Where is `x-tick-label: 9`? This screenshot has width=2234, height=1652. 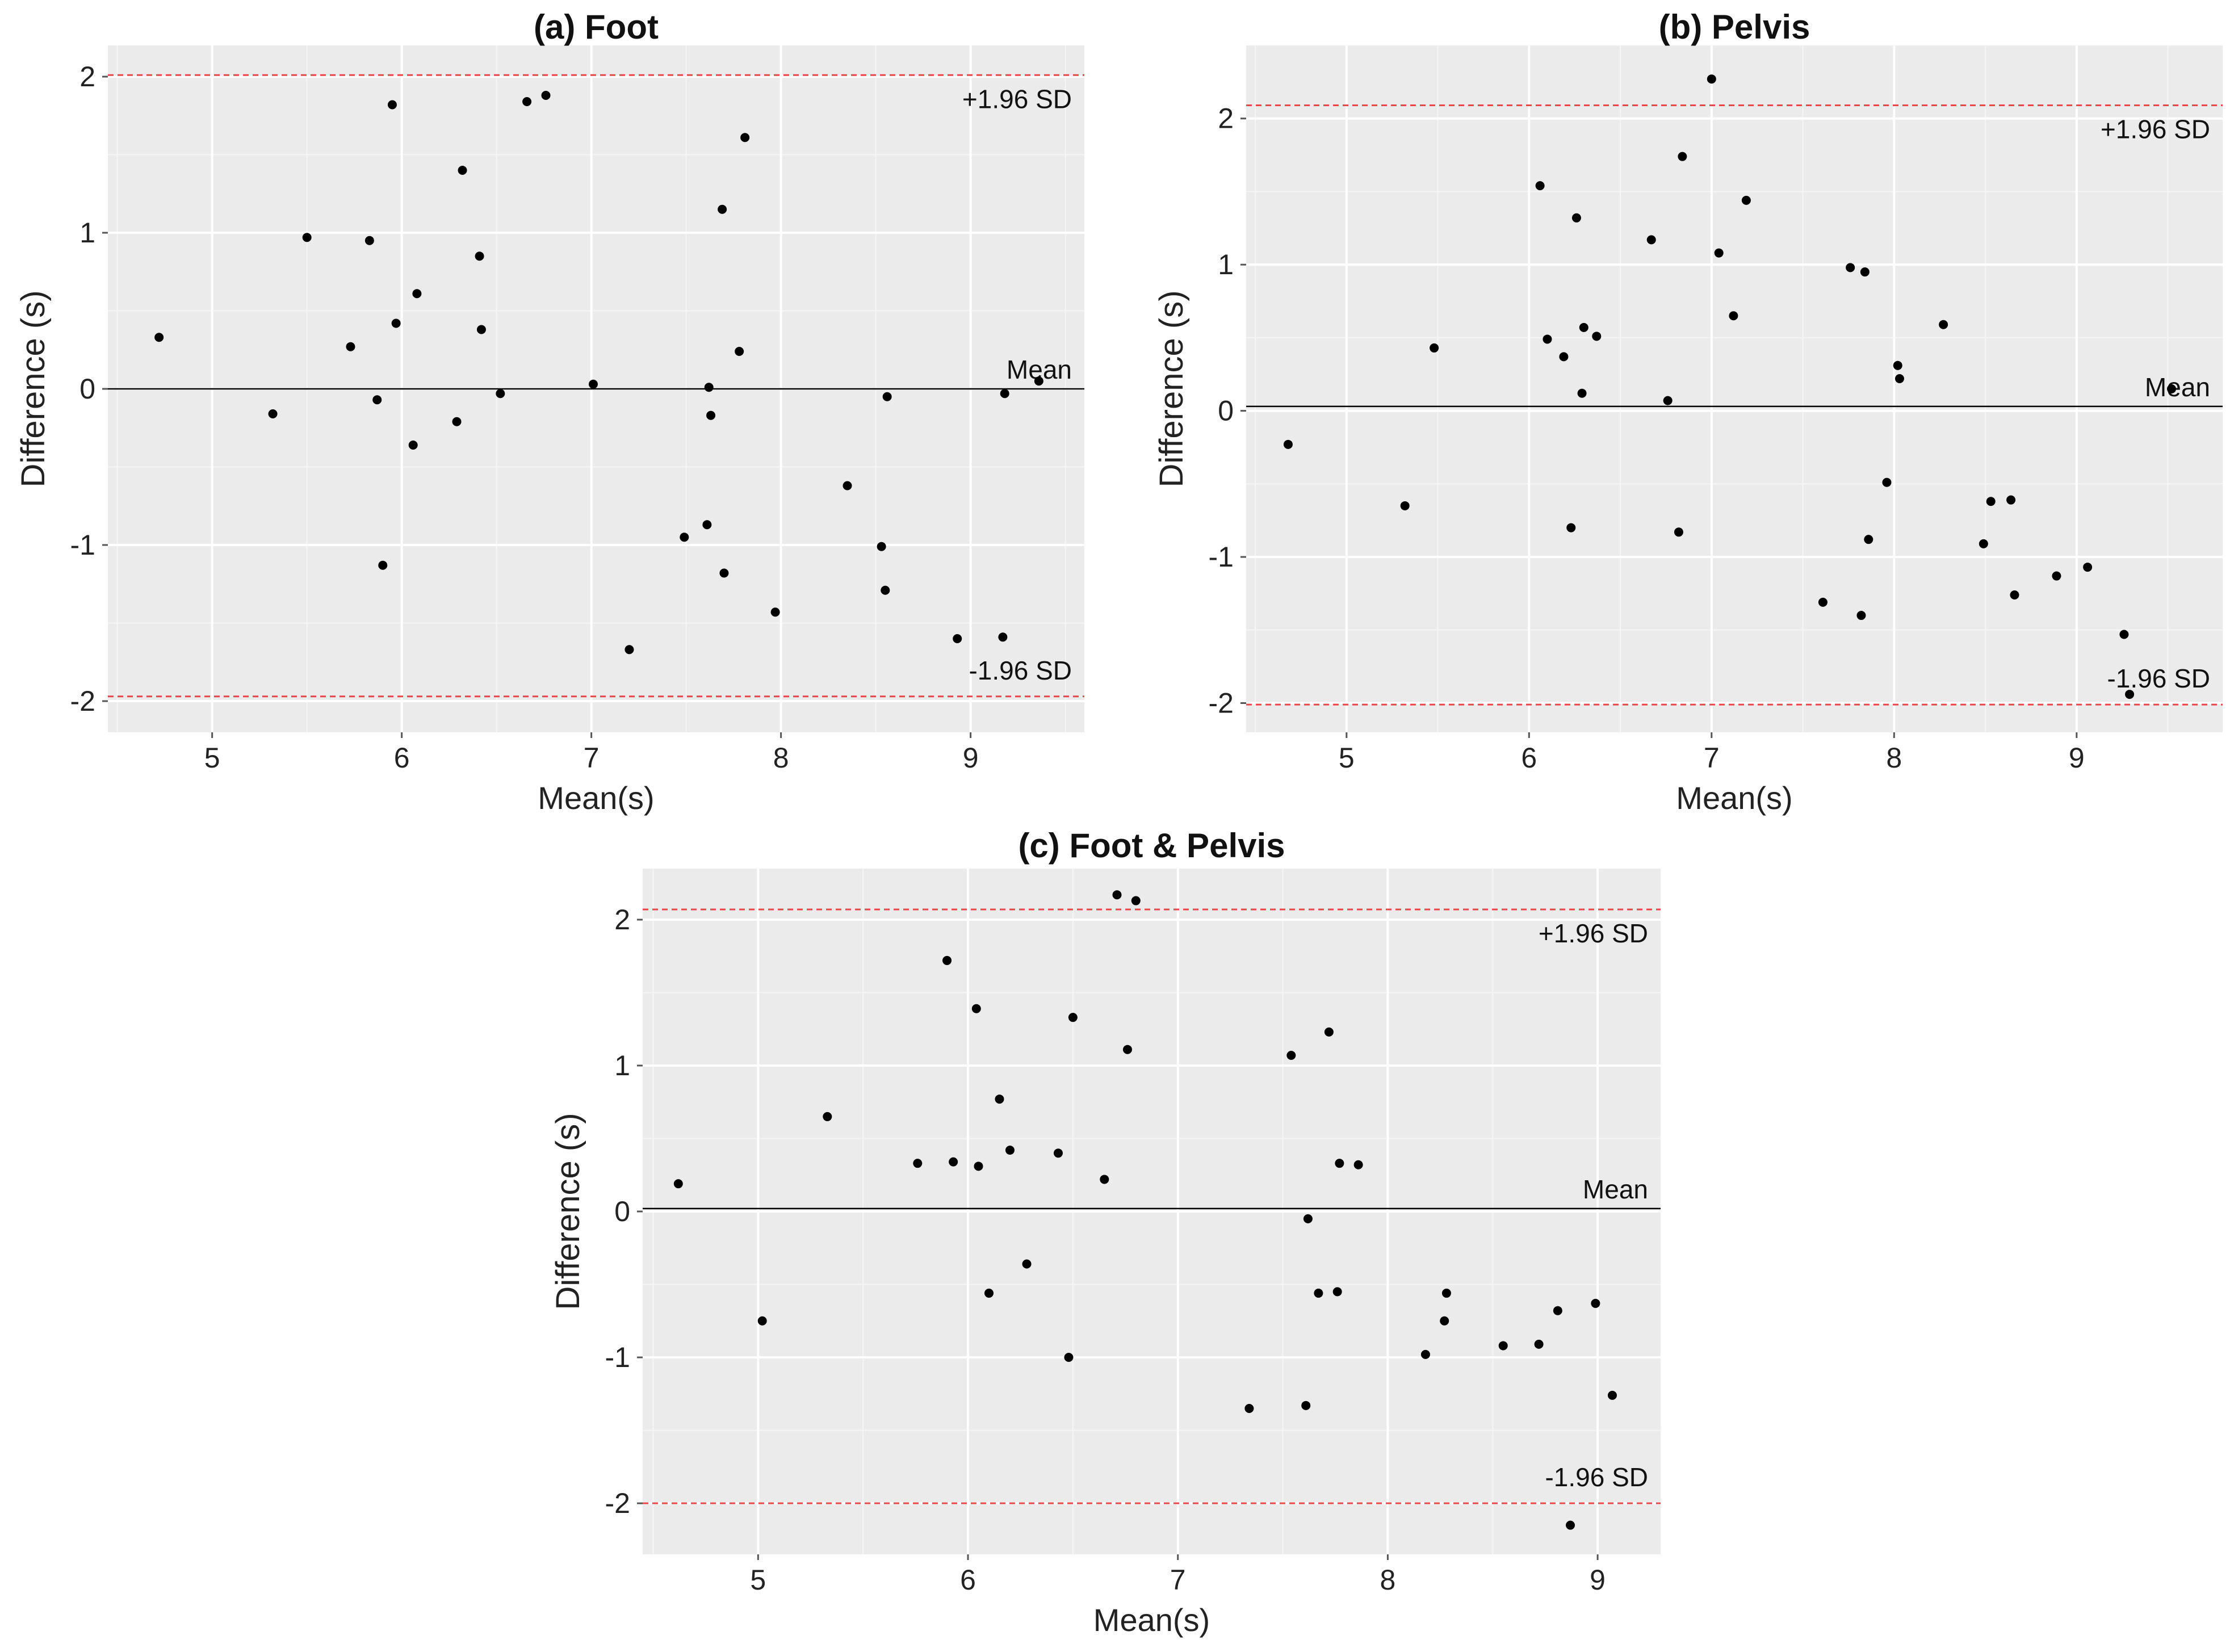 x-tick-label: 9 is located at coordinates (1598, 1580).